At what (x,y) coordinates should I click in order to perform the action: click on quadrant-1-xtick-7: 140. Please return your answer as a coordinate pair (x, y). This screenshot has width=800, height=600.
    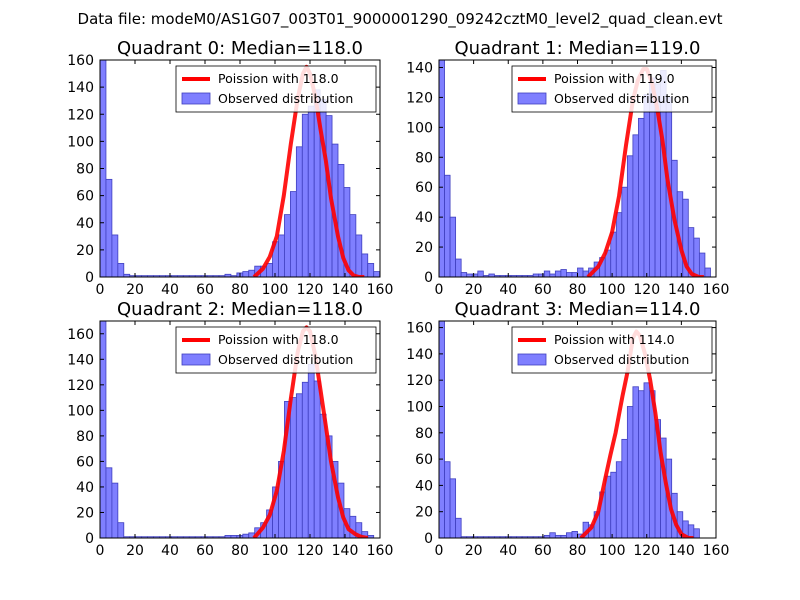
    Looking at the image, I should click on (681, 290).